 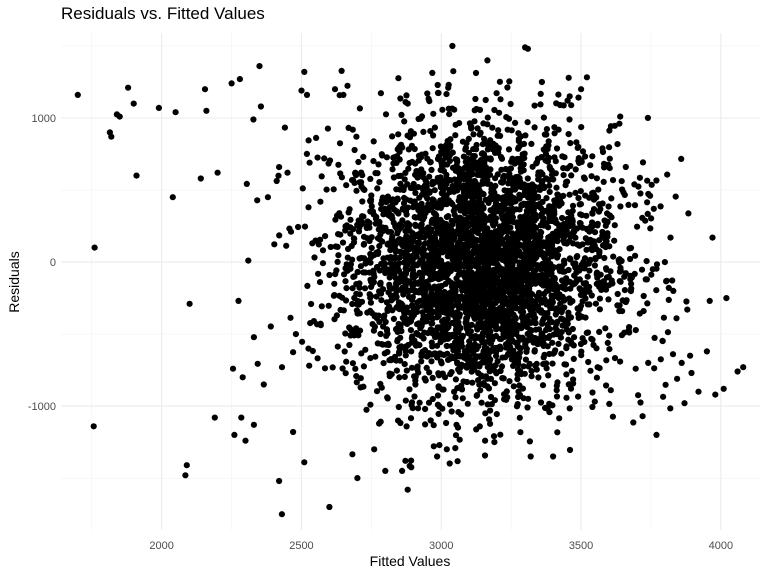 I want to click on y-tick-label: 0, so click(x=53, y=263).